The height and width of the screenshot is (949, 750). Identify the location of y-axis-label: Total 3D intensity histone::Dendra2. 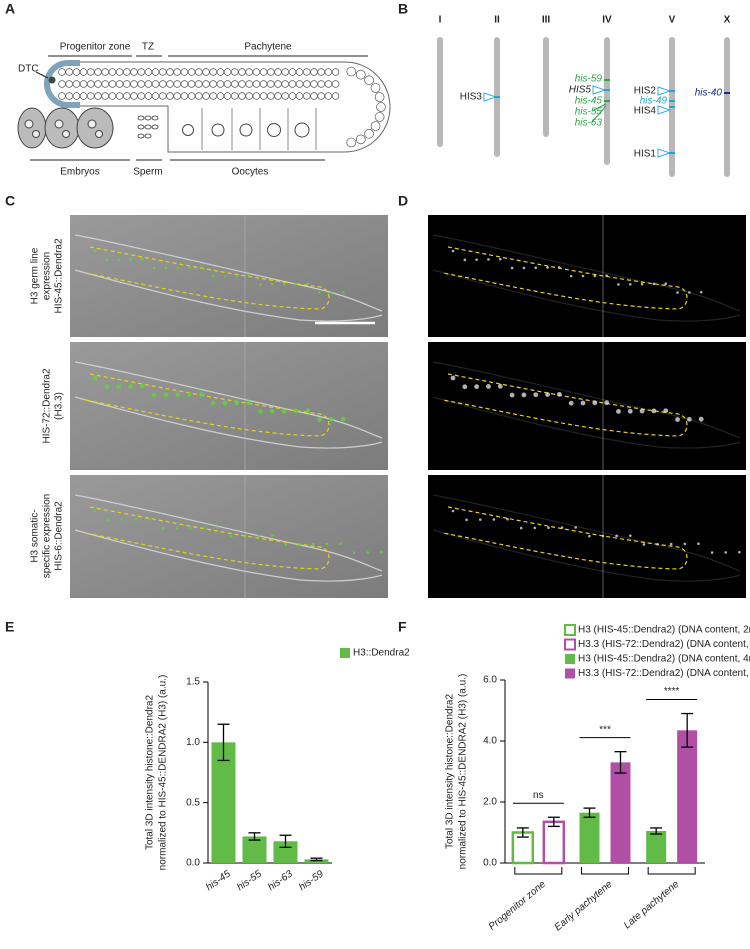
(150, 773).